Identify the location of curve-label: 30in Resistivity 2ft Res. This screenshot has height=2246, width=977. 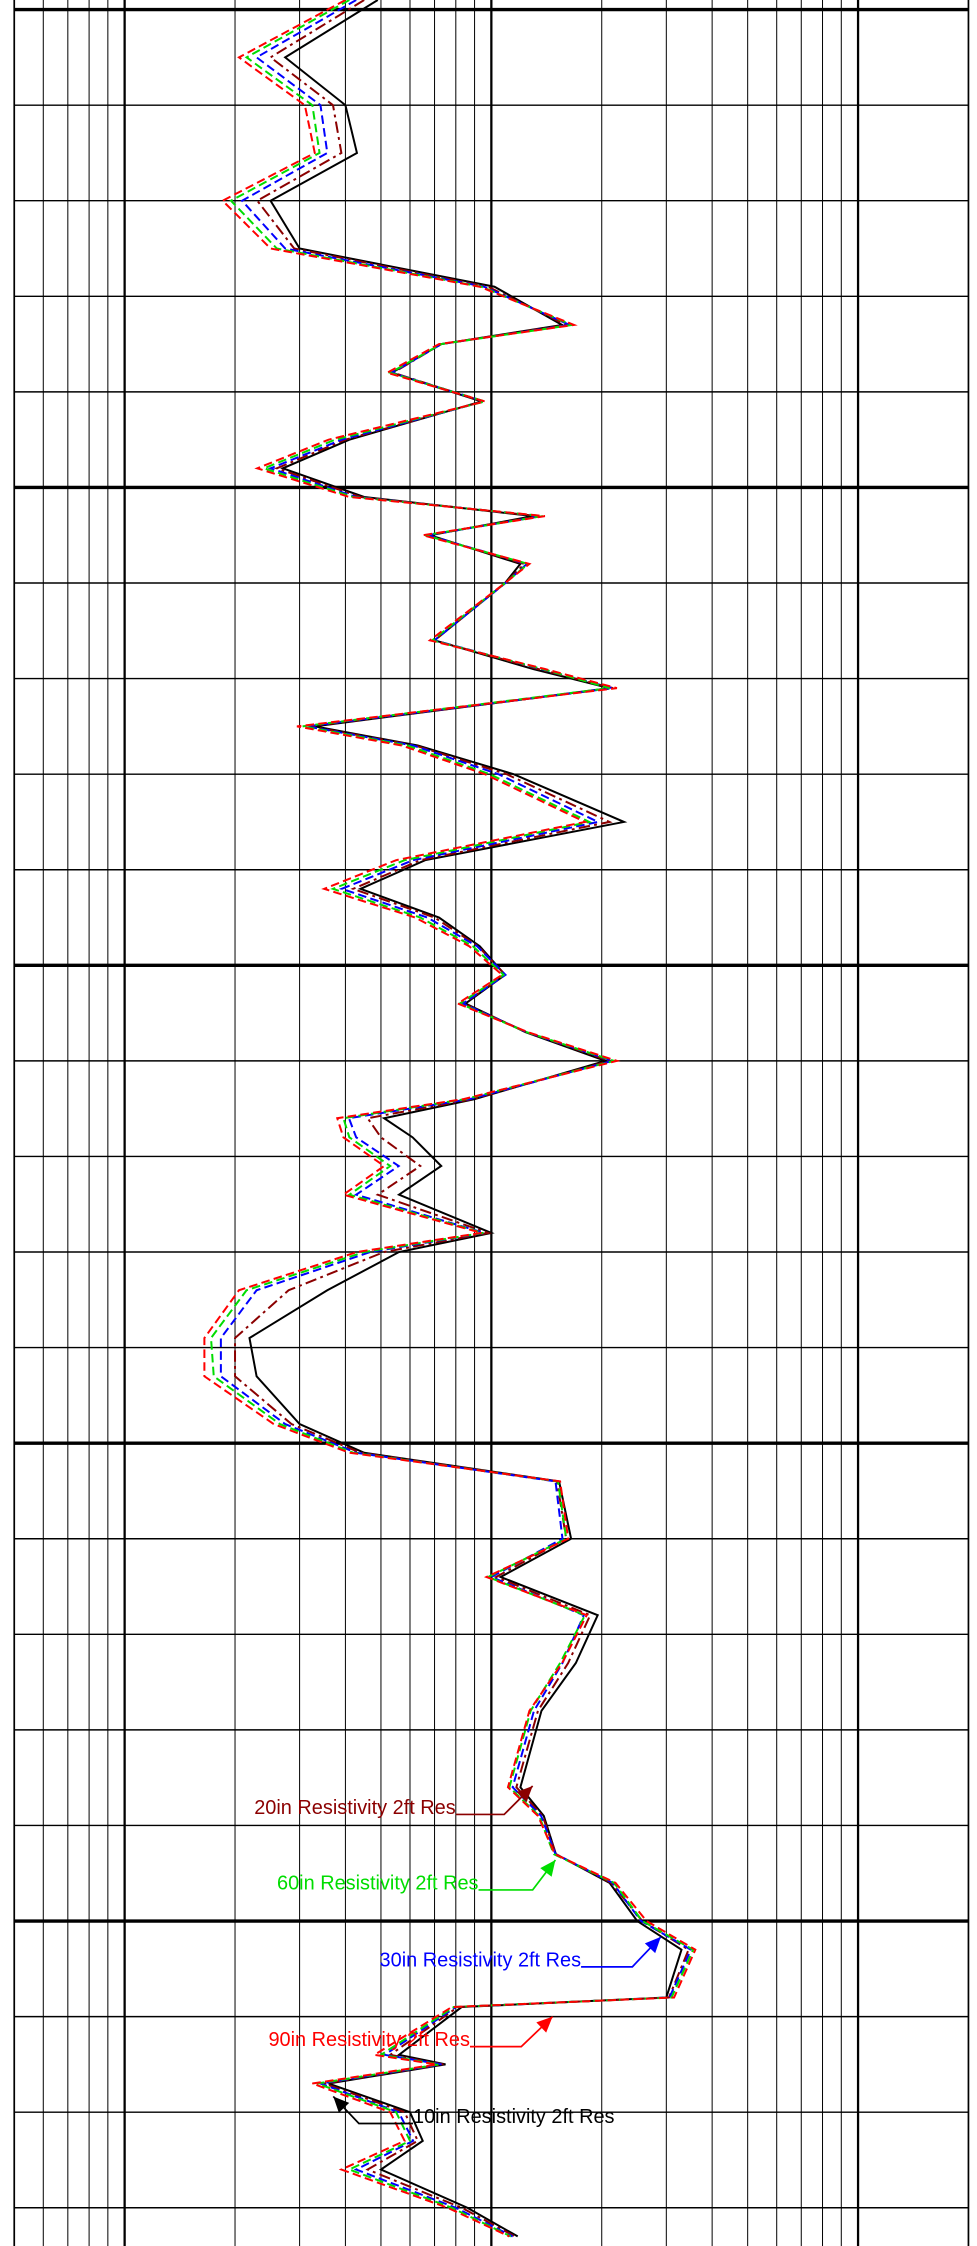
(481, 1960).